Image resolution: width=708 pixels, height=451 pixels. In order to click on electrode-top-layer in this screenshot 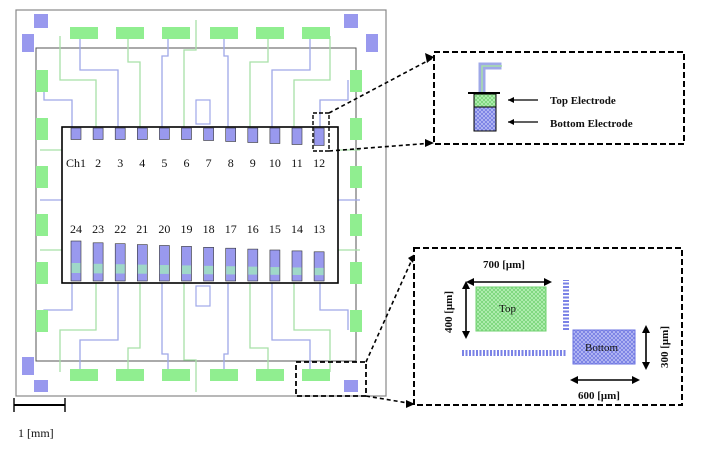, I will do `click(485, 100)`.